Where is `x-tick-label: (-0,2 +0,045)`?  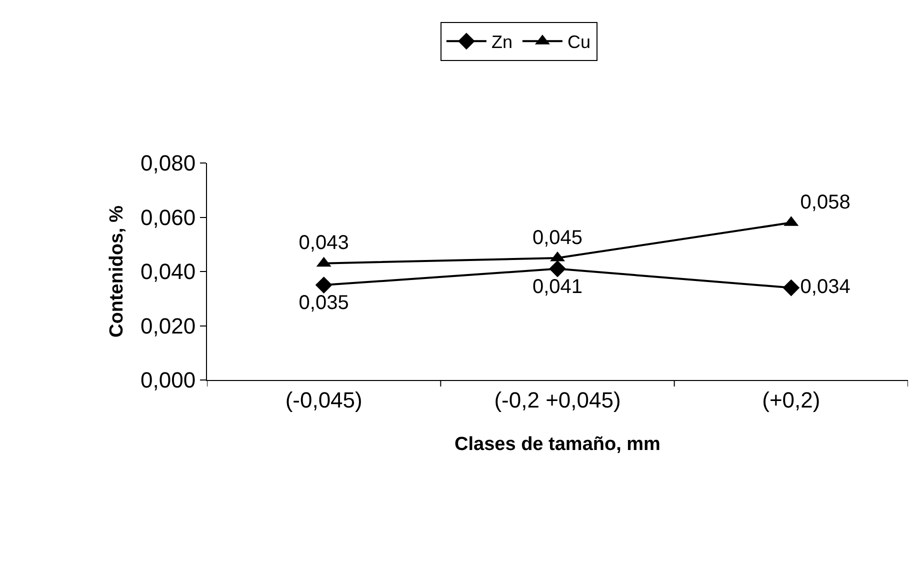 x-tick-label: (-0,2 +0,045) is located at coordinates (557, 399).